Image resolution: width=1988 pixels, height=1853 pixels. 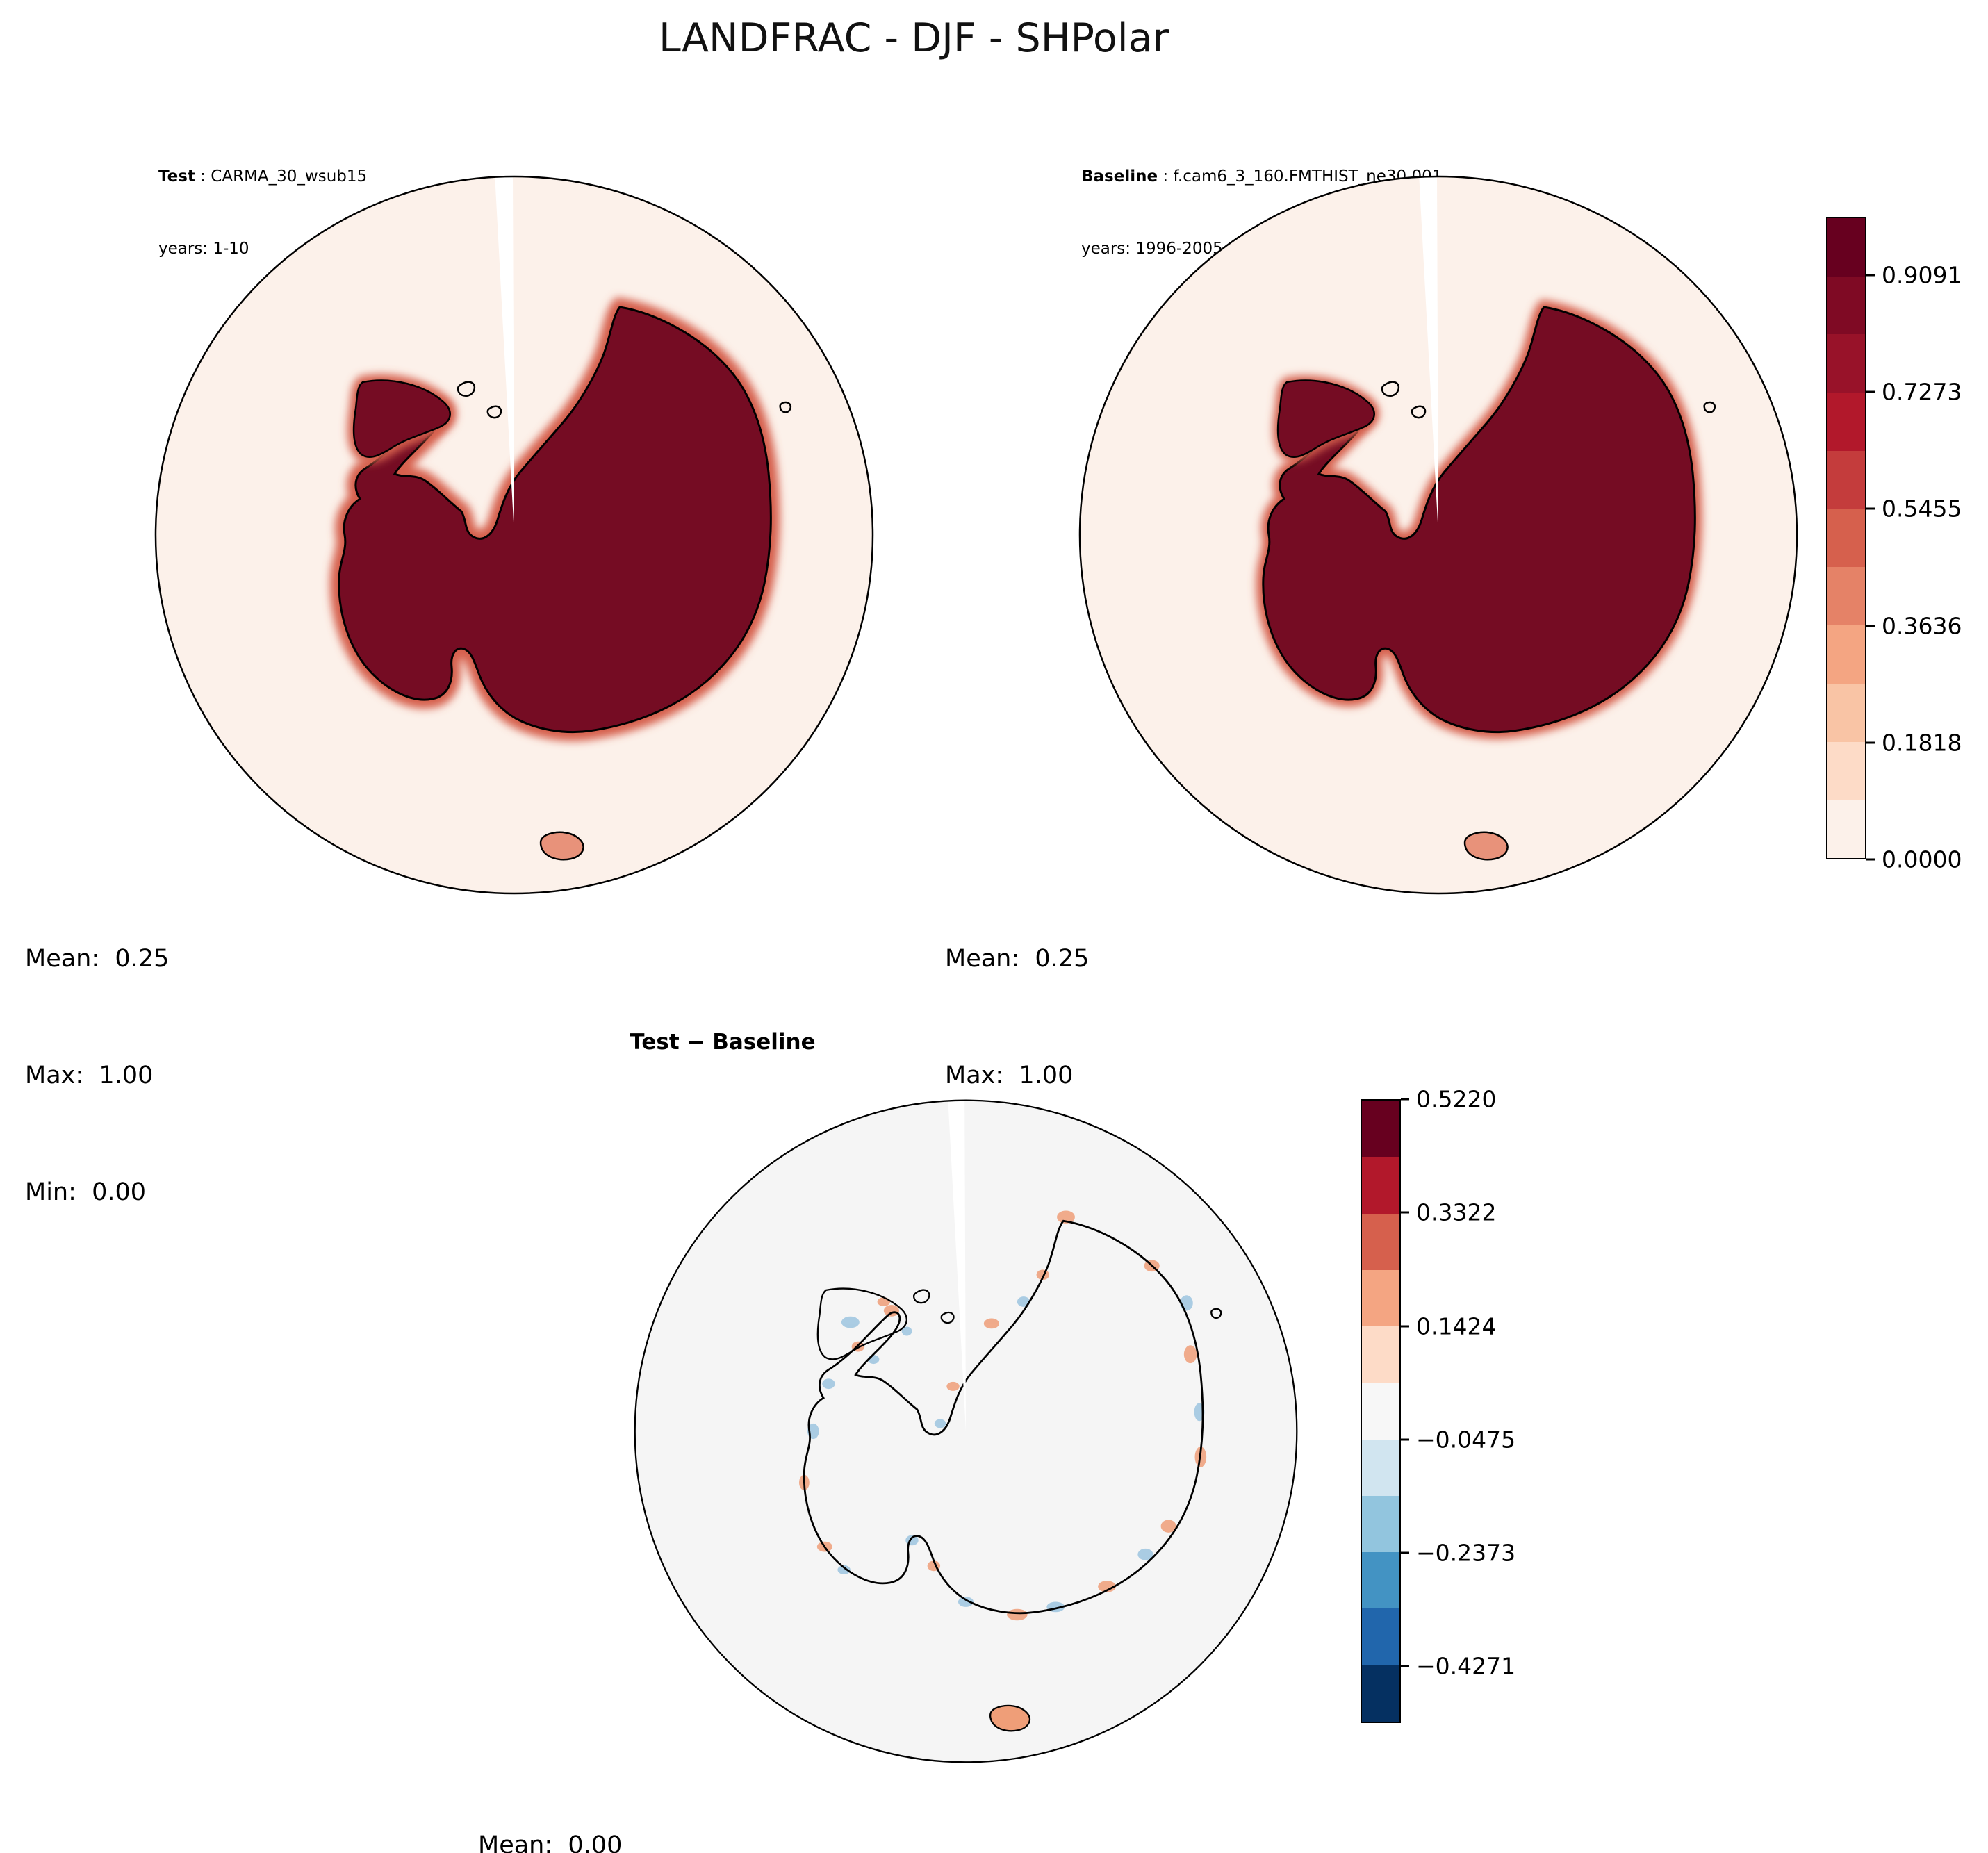 What do you see at coordinates (262, 212) in the screenshot?
I see `header-test: Test : CARMA_30_wsub15 years: 1-10` at bounding box center [262, 212].